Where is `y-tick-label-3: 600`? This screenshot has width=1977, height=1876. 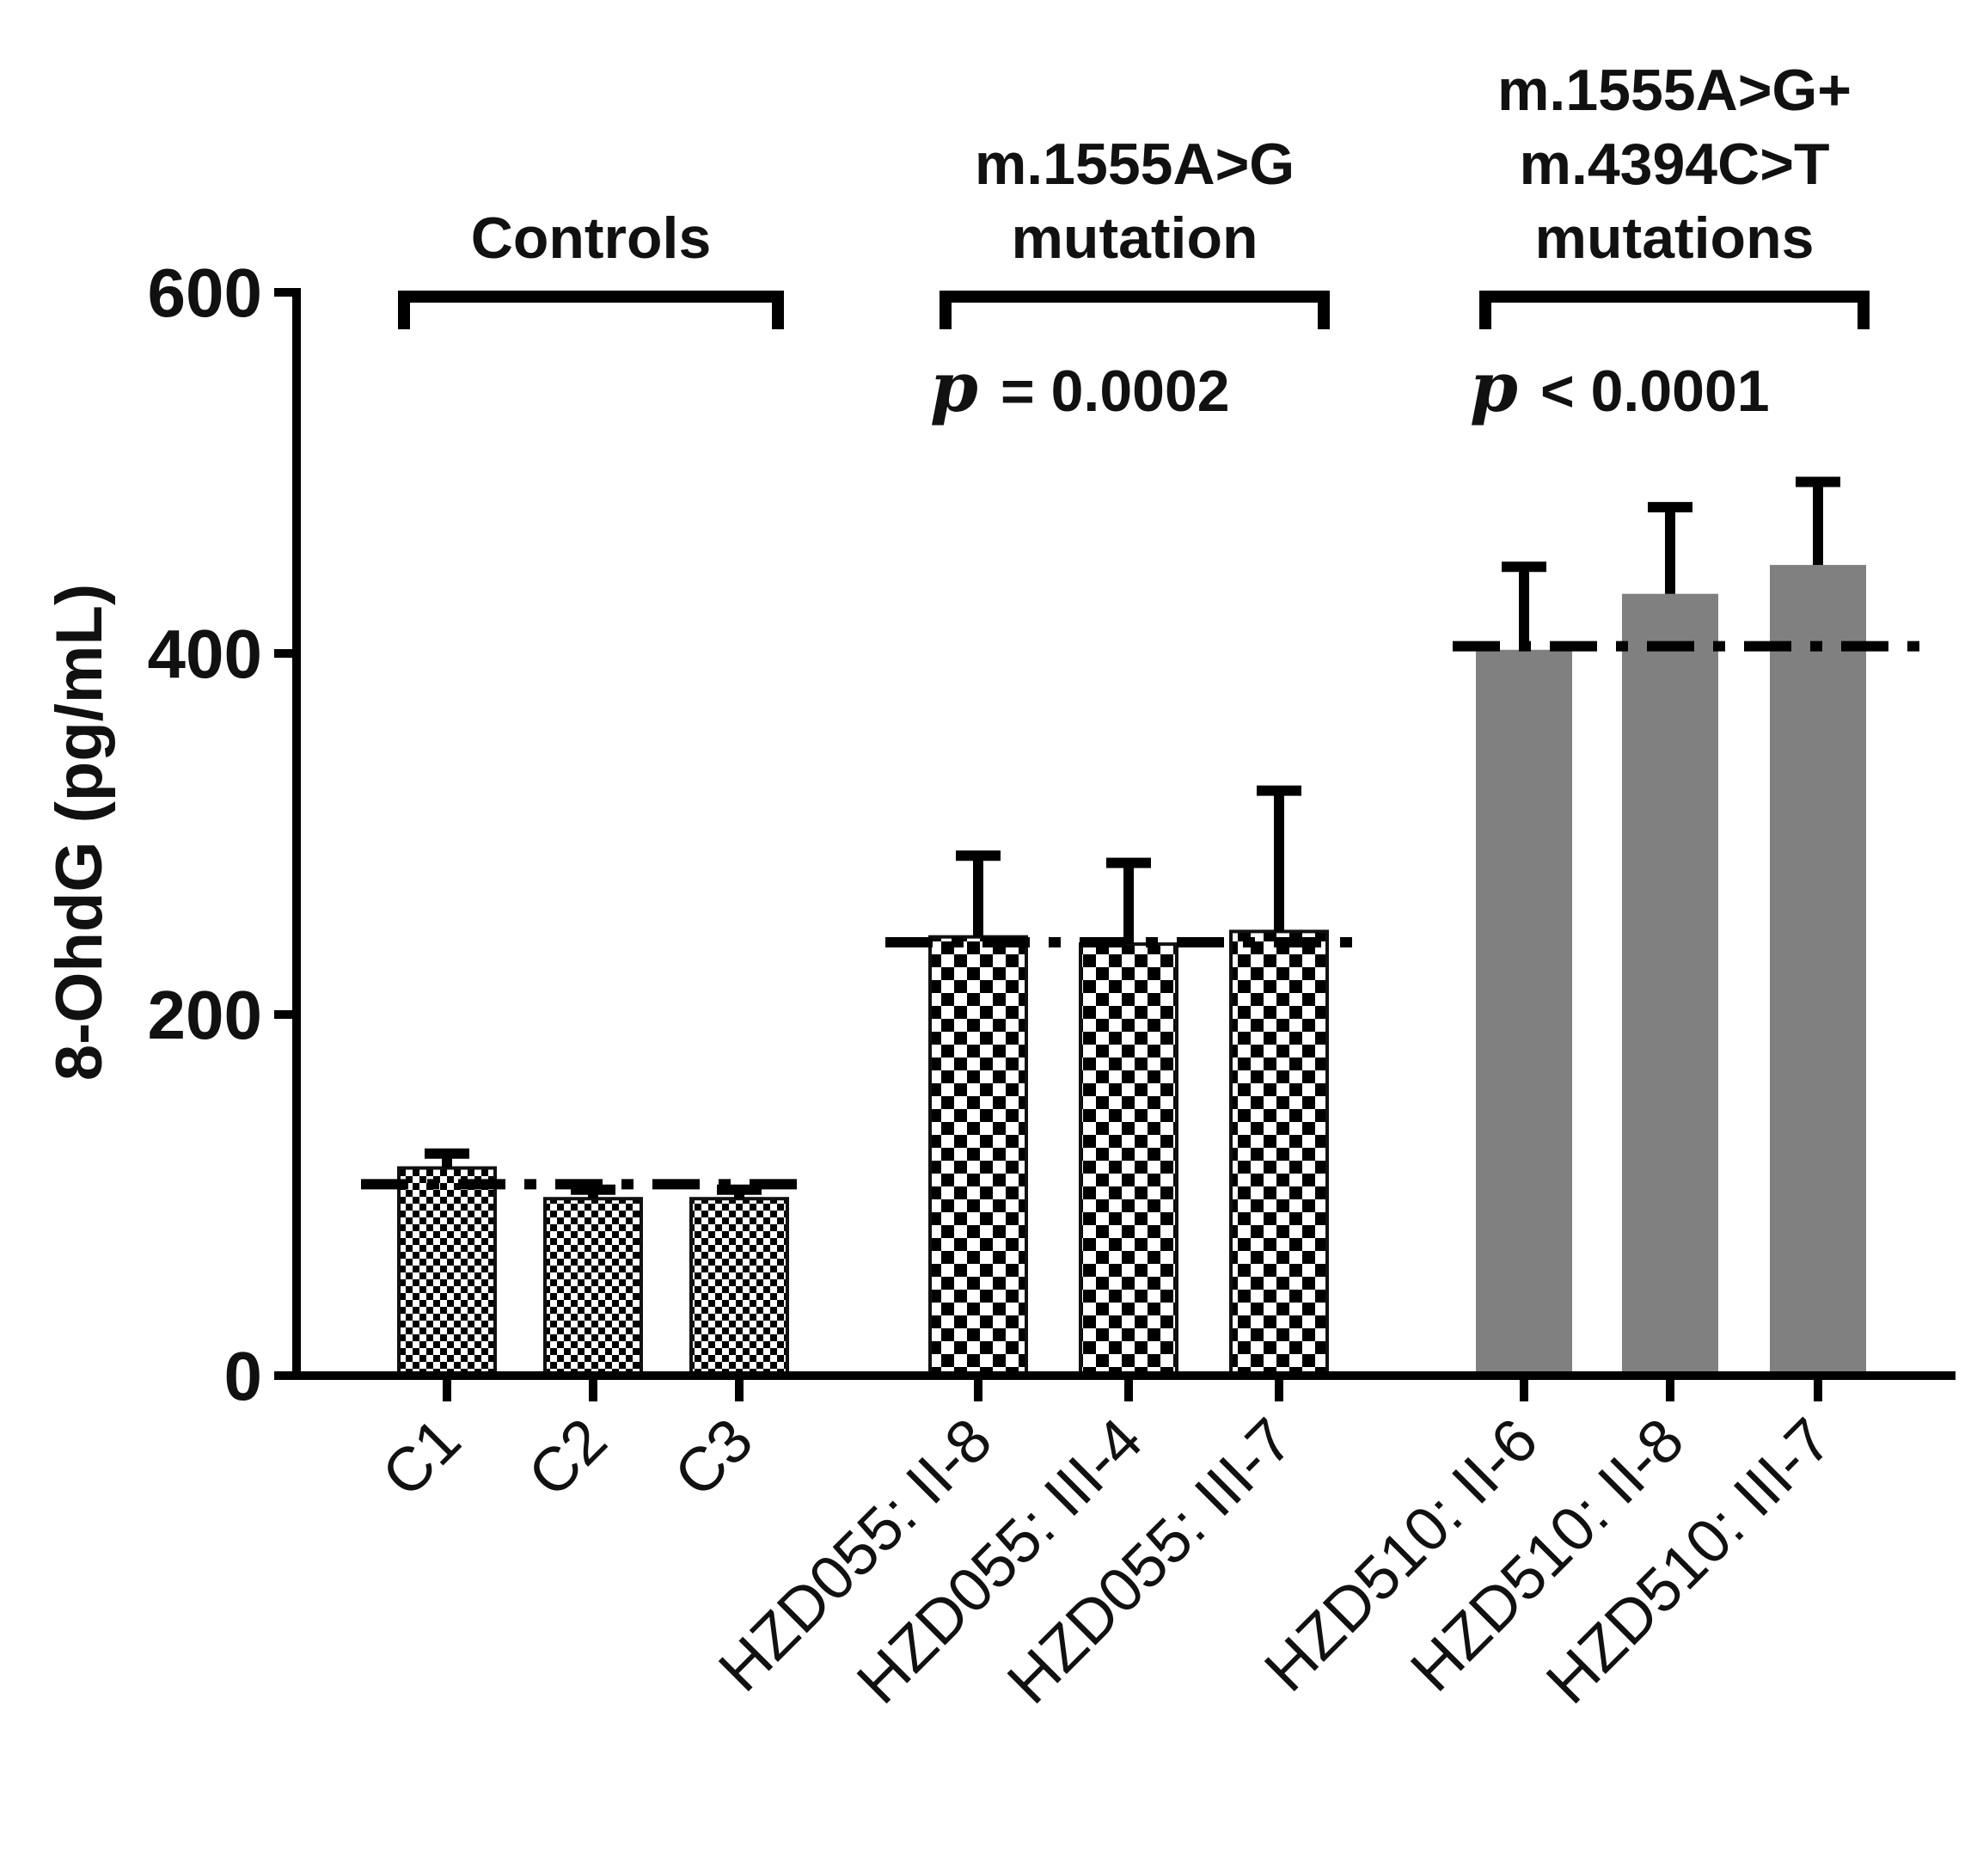 y-tick-label-3: 600 is located at coordinates (205, 292).